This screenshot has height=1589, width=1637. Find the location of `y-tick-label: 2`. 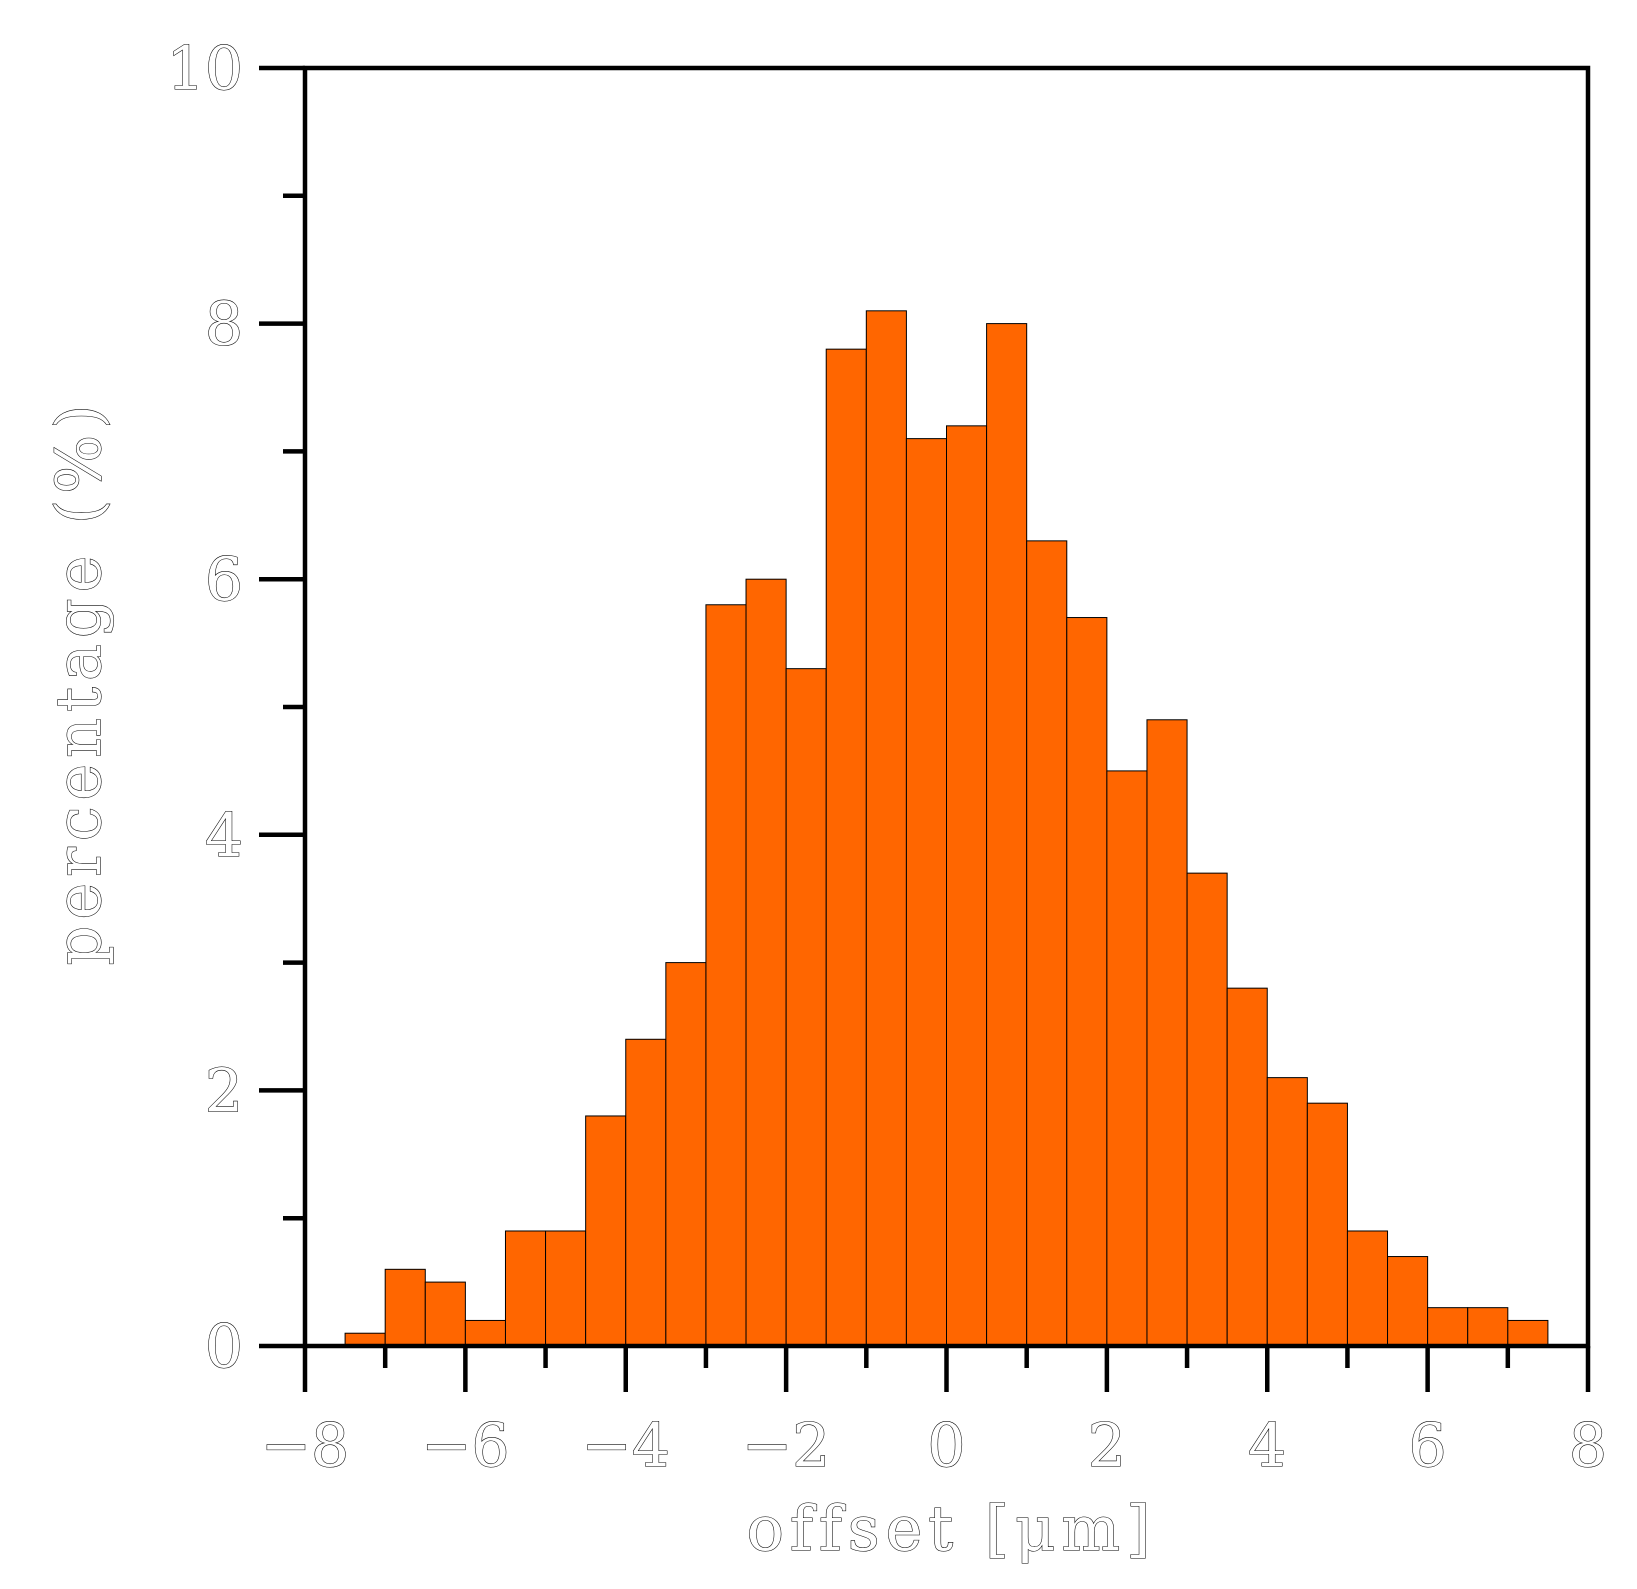

y-tick-label: 2 is located at coordinates (224, 1091).